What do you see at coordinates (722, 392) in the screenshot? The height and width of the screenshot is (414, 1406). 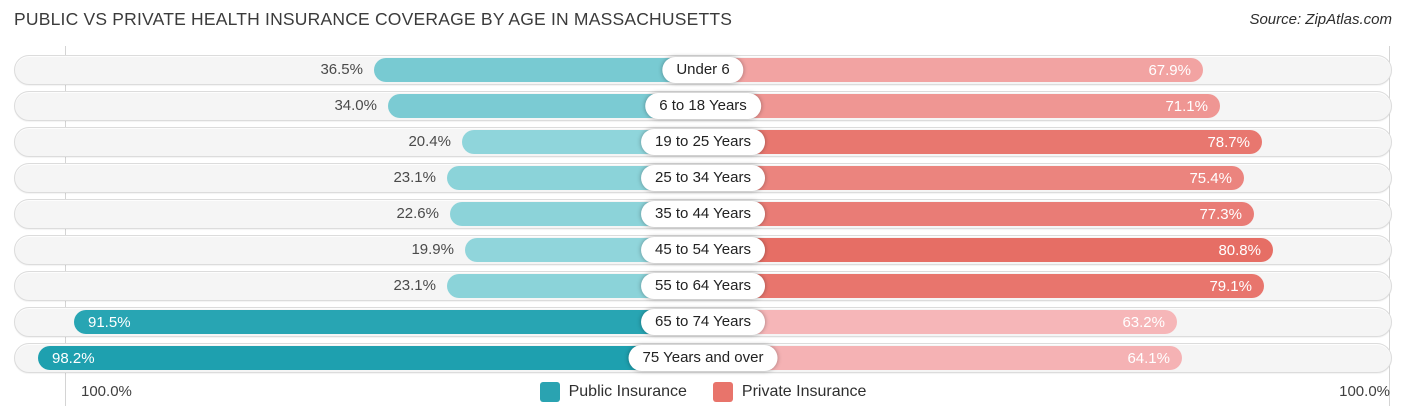 I see `private-insurance-swatch-icon` at bounding box center [722, 392].